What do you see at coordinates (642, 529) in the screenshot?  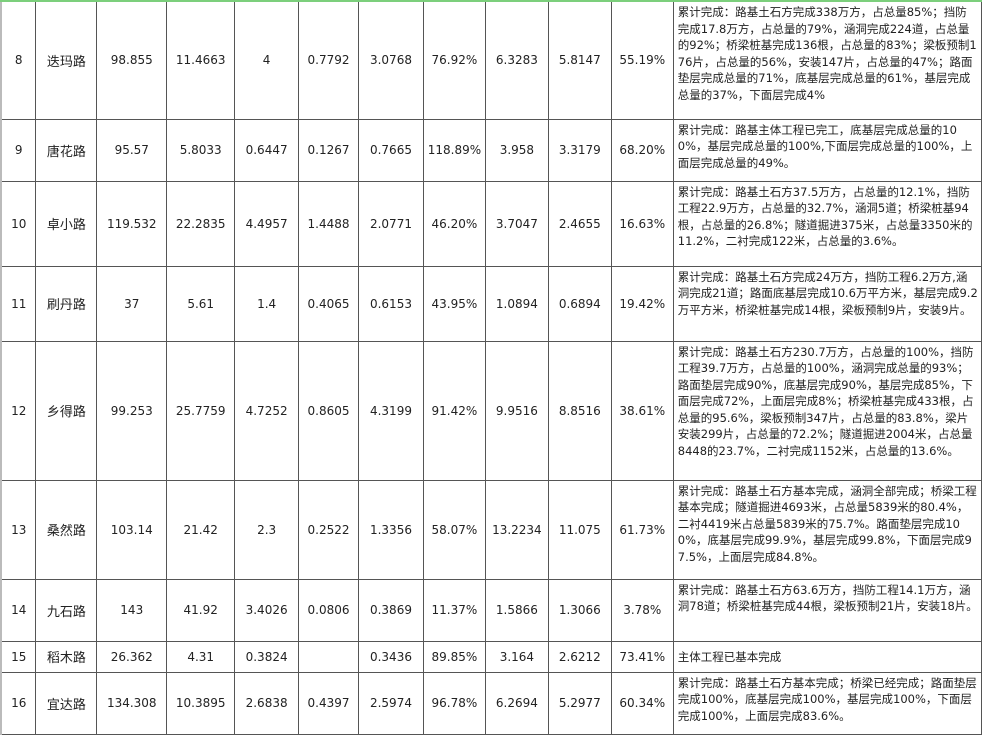 I see `percent-2-cell: 61.73%` at bounding box center [642, 529].